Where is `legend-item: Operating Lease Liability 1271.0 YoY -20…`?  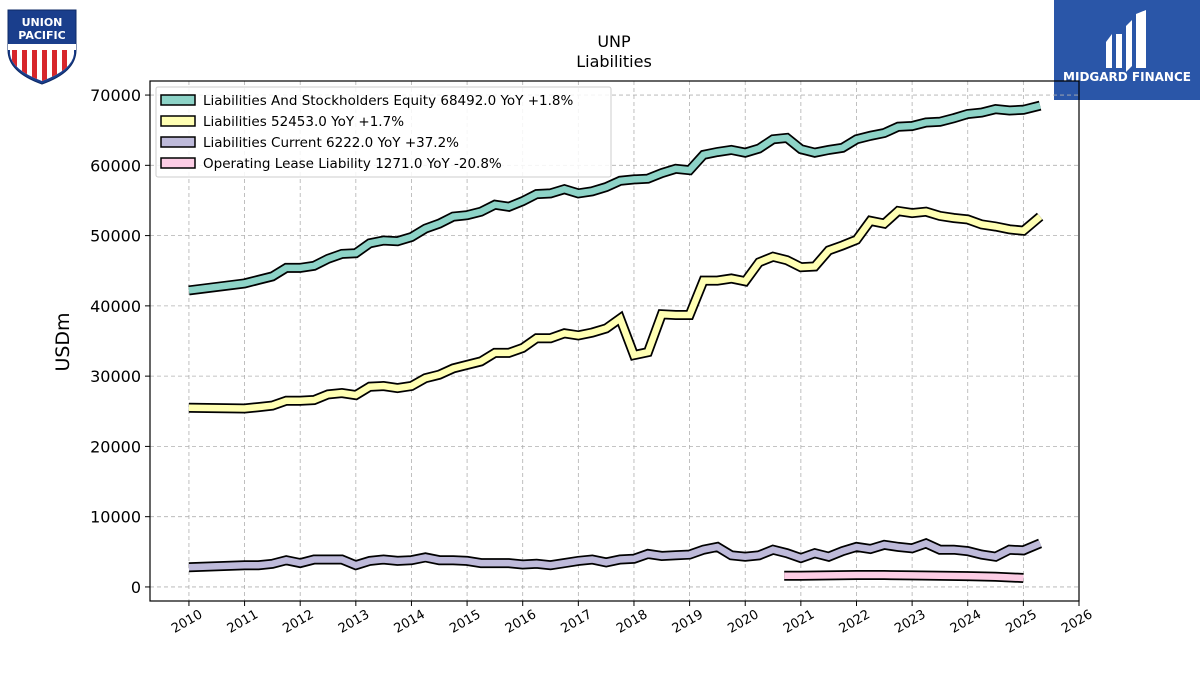 legend-item: Operating Lease Liability 1271.0 YoY -20… is located at coordinates (331, 164).